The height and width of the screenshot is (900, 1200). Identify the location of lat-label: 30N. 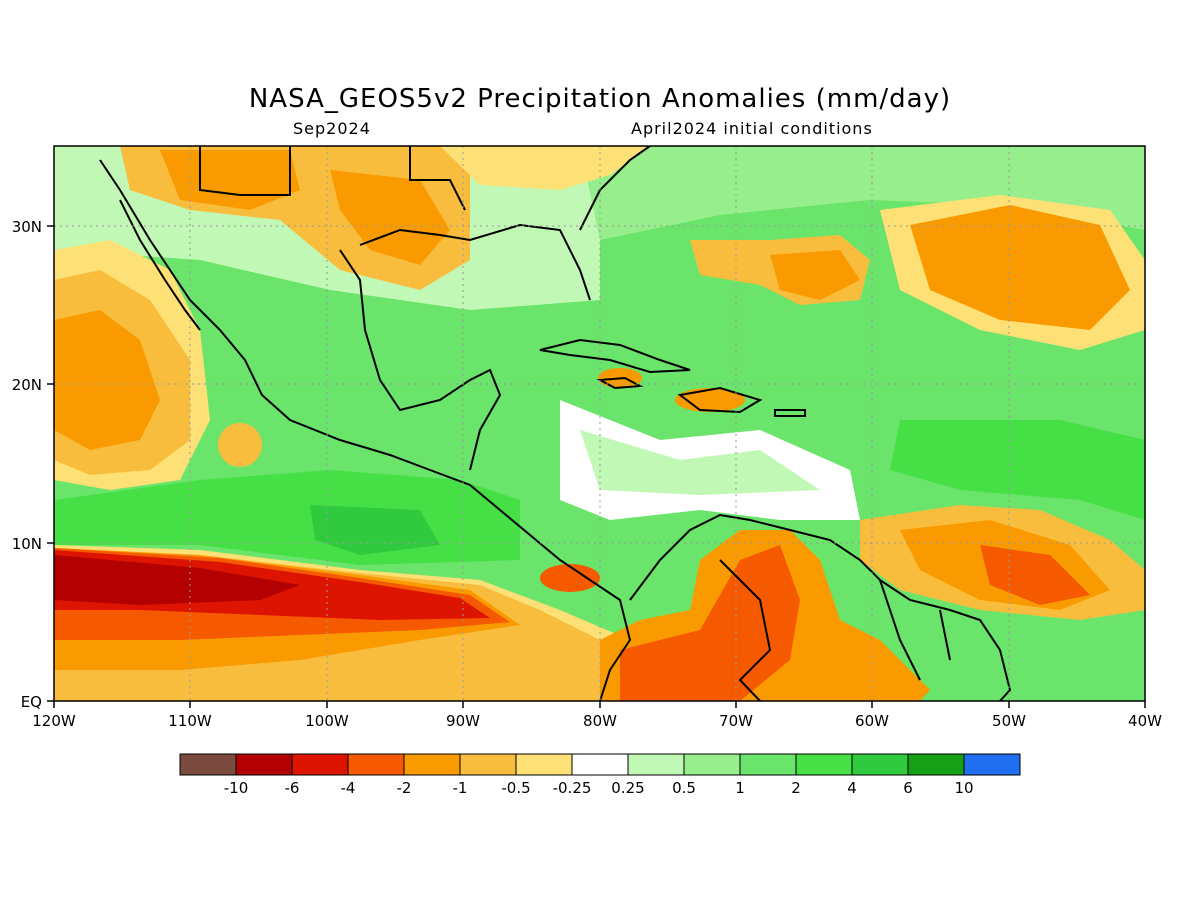
(27, 227).